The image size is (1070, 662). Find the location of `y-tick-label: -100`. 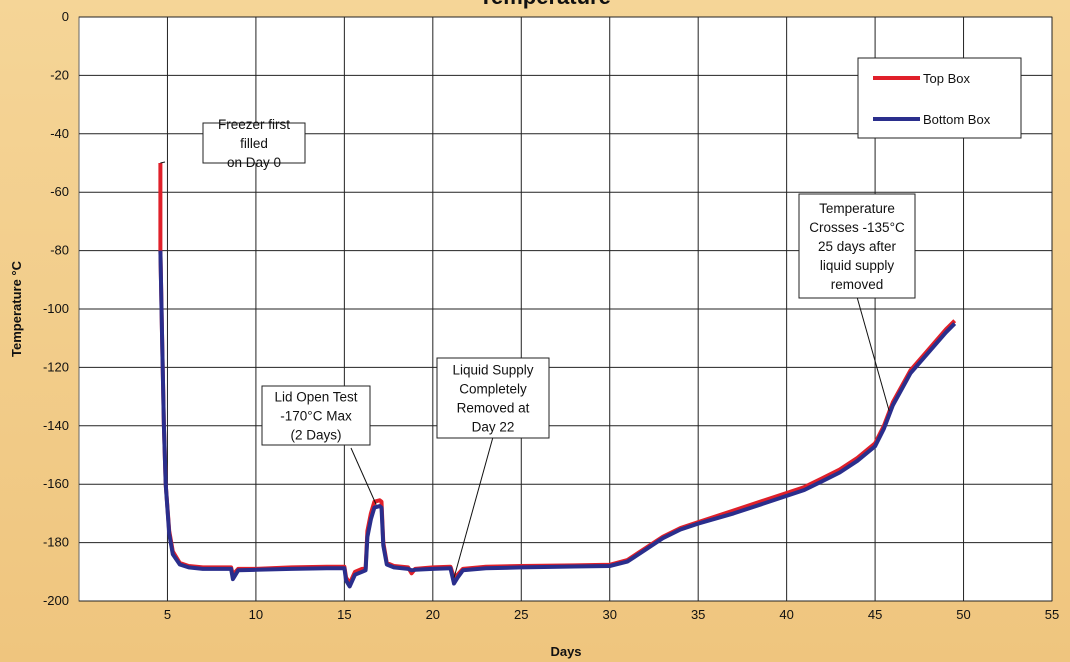

y-tick-label: -100 is located at coordinates (56, 308).